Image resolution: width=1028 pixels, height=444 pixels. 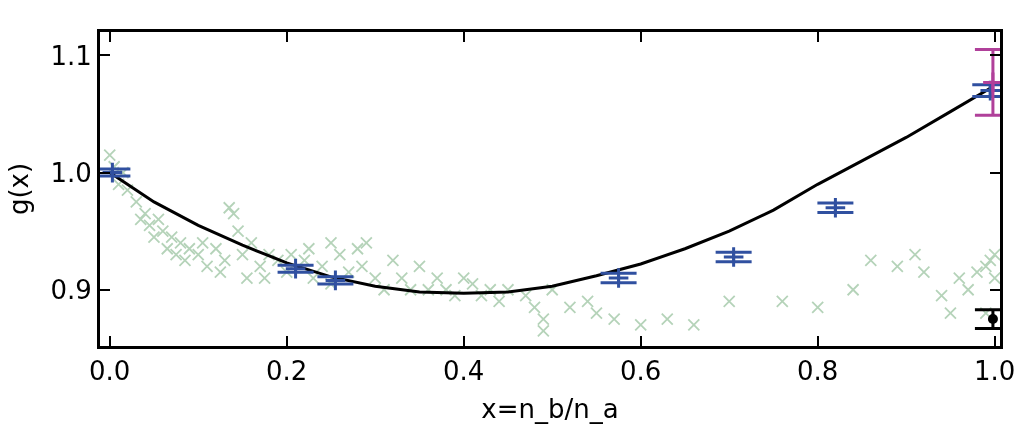 What do you see at coordinates (287, 371) in the screenshot?
I see `x-tick-label: 0.2` at bounding box center [287, 371].